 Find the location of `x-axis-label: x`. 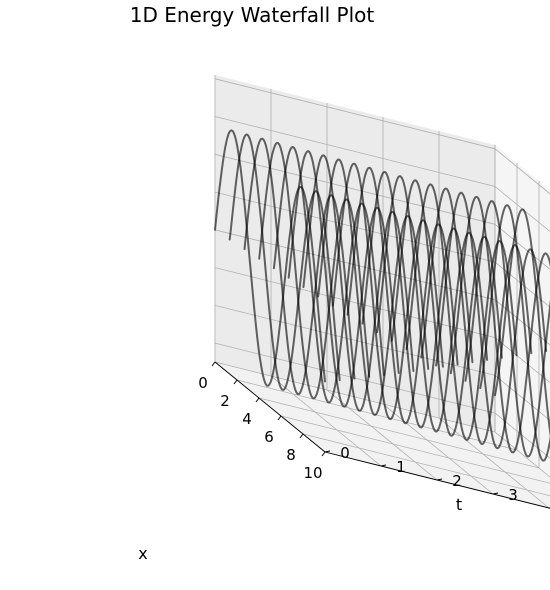

x-axis-label: x is located at coordinates (142, 553).